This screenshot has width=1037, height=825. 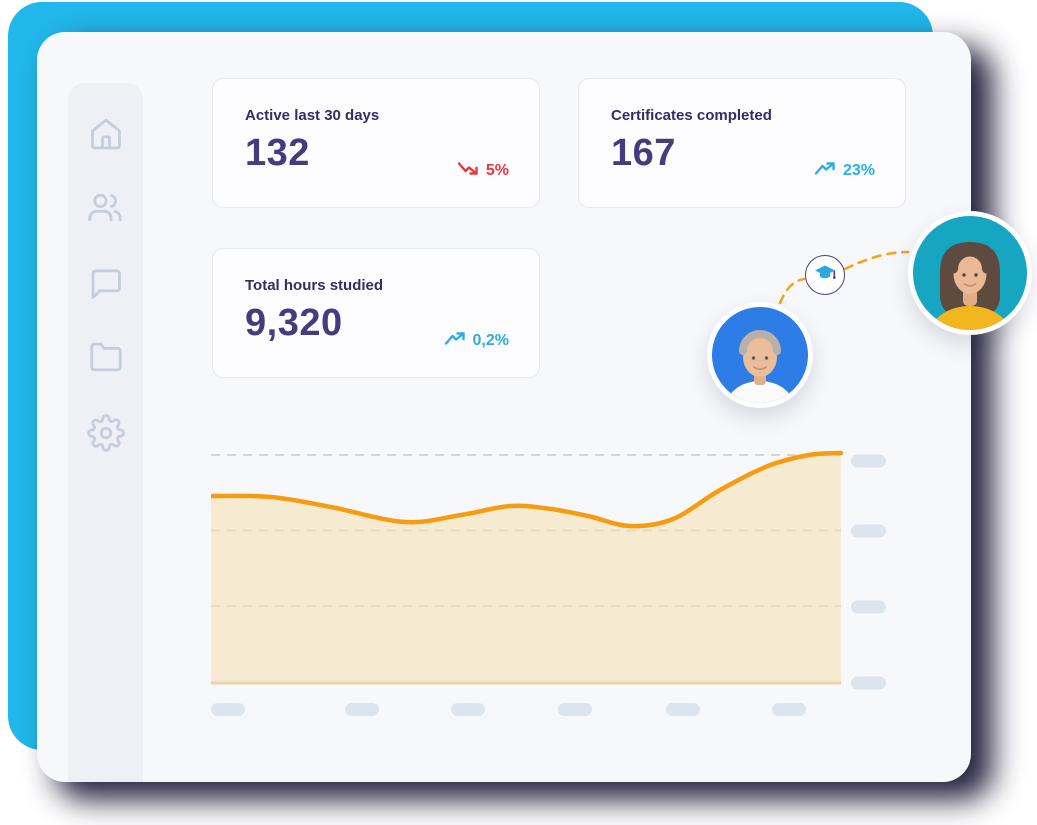 What do you see at coordinates (970, 318) in the screenshot?
I see `woman-sweater` at bounding box center [970, 318].